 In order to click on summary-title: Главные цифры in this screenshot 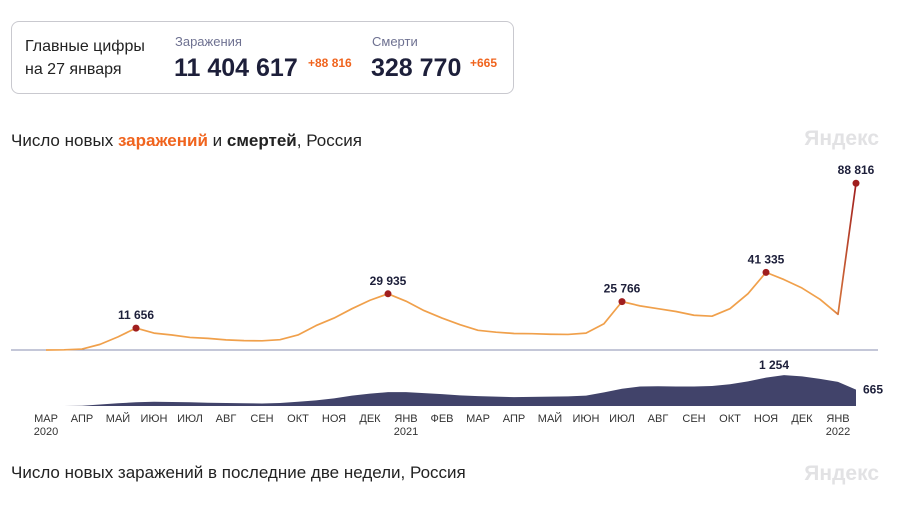, I will do `click(85, 46)`.